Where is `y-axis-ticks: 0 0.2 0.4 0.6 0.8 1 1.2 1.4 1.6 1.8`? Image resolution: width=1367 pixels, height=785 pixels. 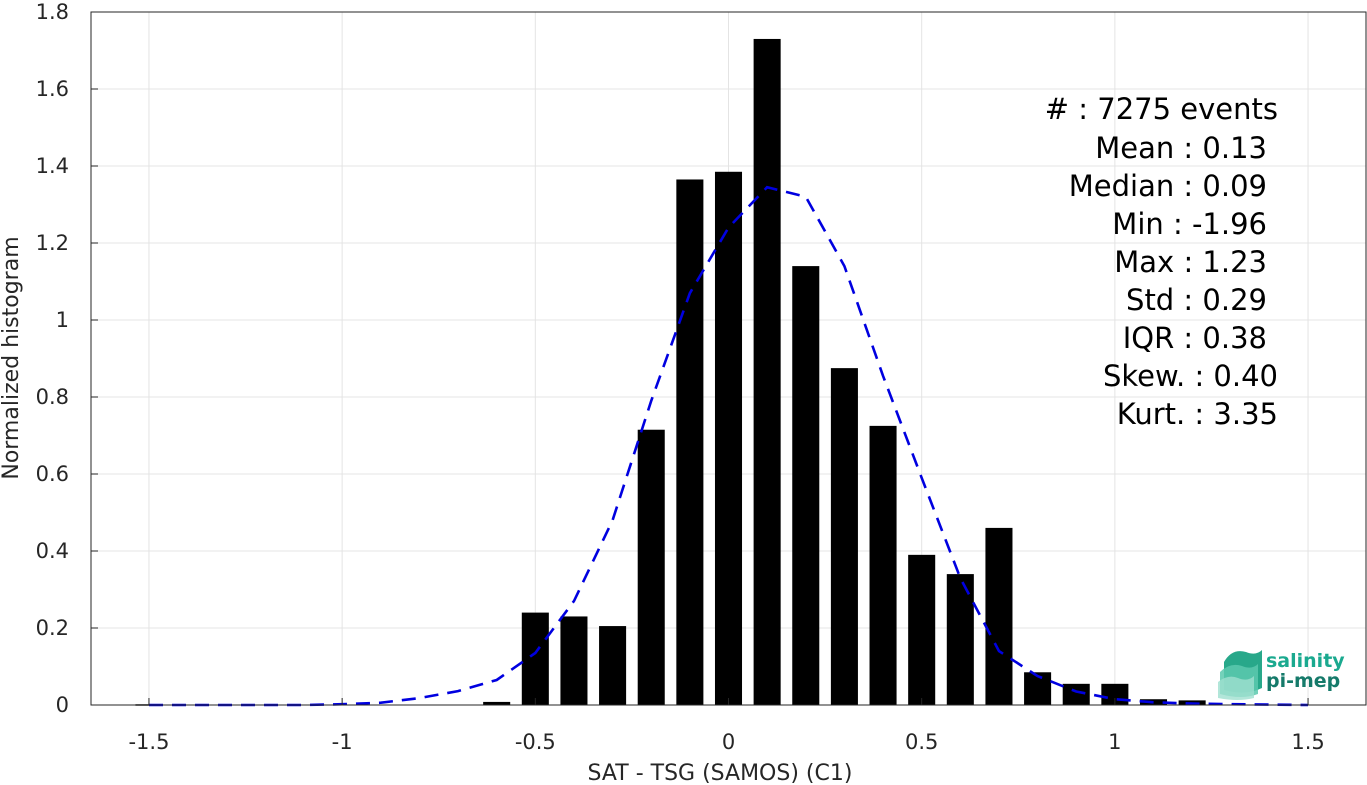 y-axis-ticks: 0 0.2 0.4 0.6 0.8 1 1.2 1.4 1.6 1.8 is located at coordinates (67, 358).